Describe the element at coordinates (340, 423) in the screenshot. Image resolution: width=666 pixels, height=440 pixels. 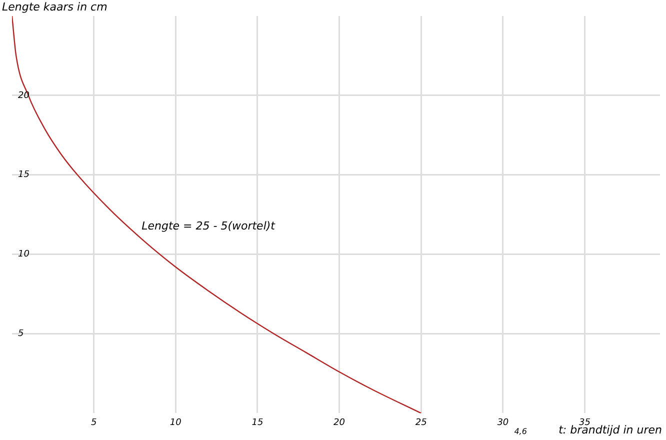
I see `x-tick-label: 20` at that location.